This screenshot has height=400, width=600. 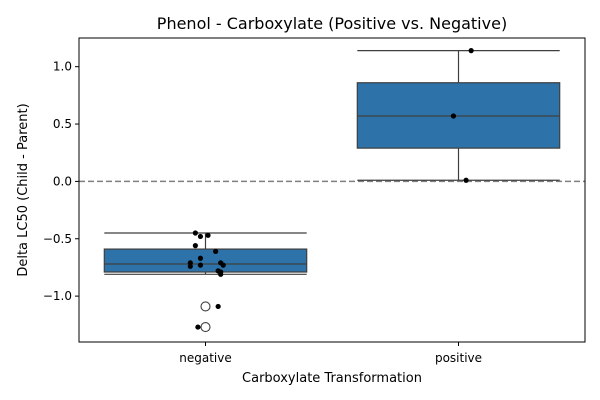 I want to click on y-tick-label: −0.5, so click(x=57, y=239).